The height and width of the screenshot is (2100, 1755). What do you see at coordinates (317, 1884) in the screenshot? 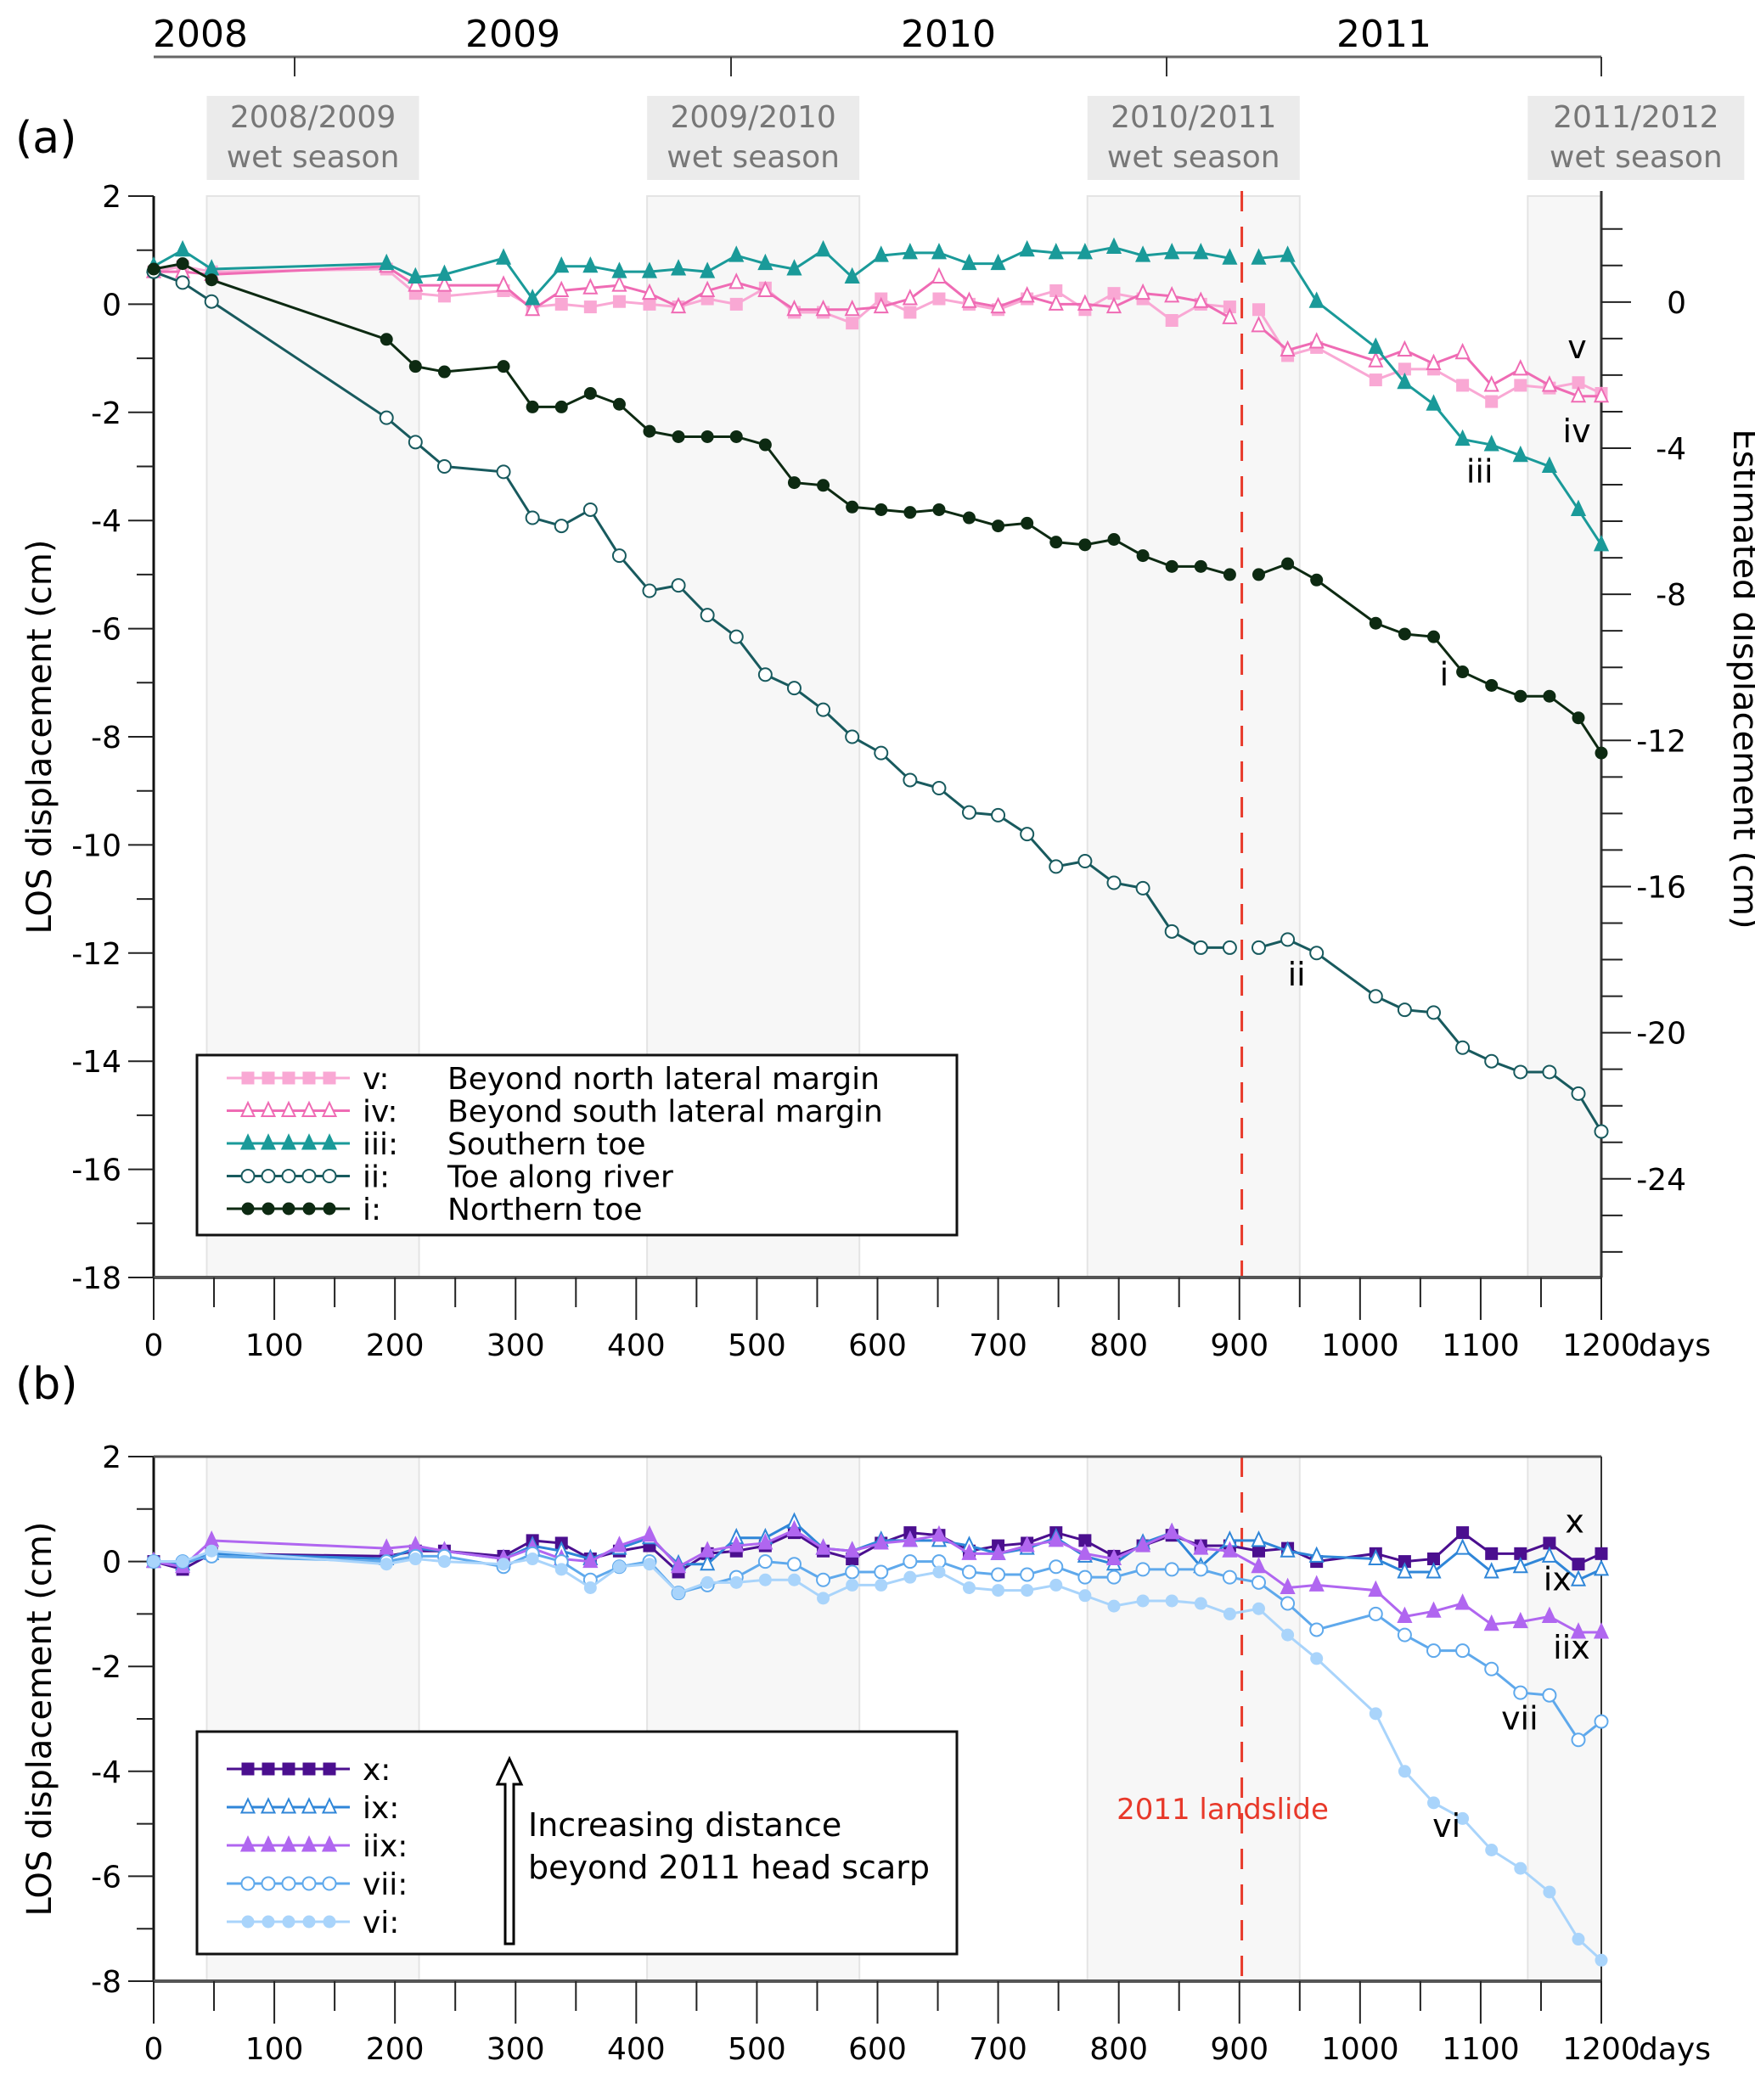
I see `legend-item-vii: vii:` at bounding box center [317, 1884].